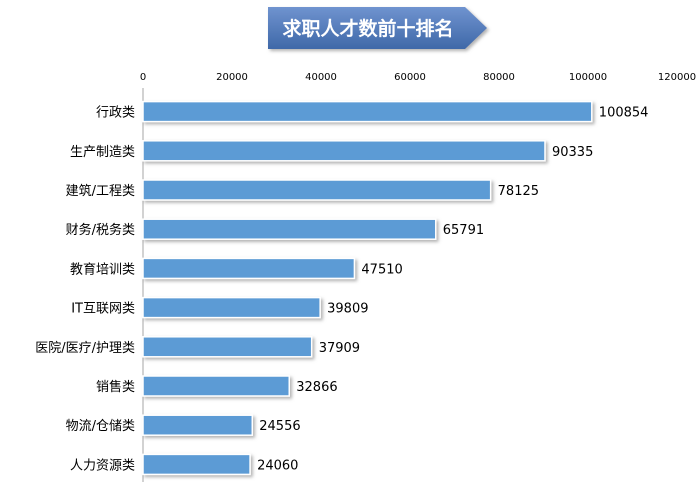  What do you see at coordinates (143, 77) in the screenshot?
I see `x-tick-label-0: 0` at bounding box center [143, 77].